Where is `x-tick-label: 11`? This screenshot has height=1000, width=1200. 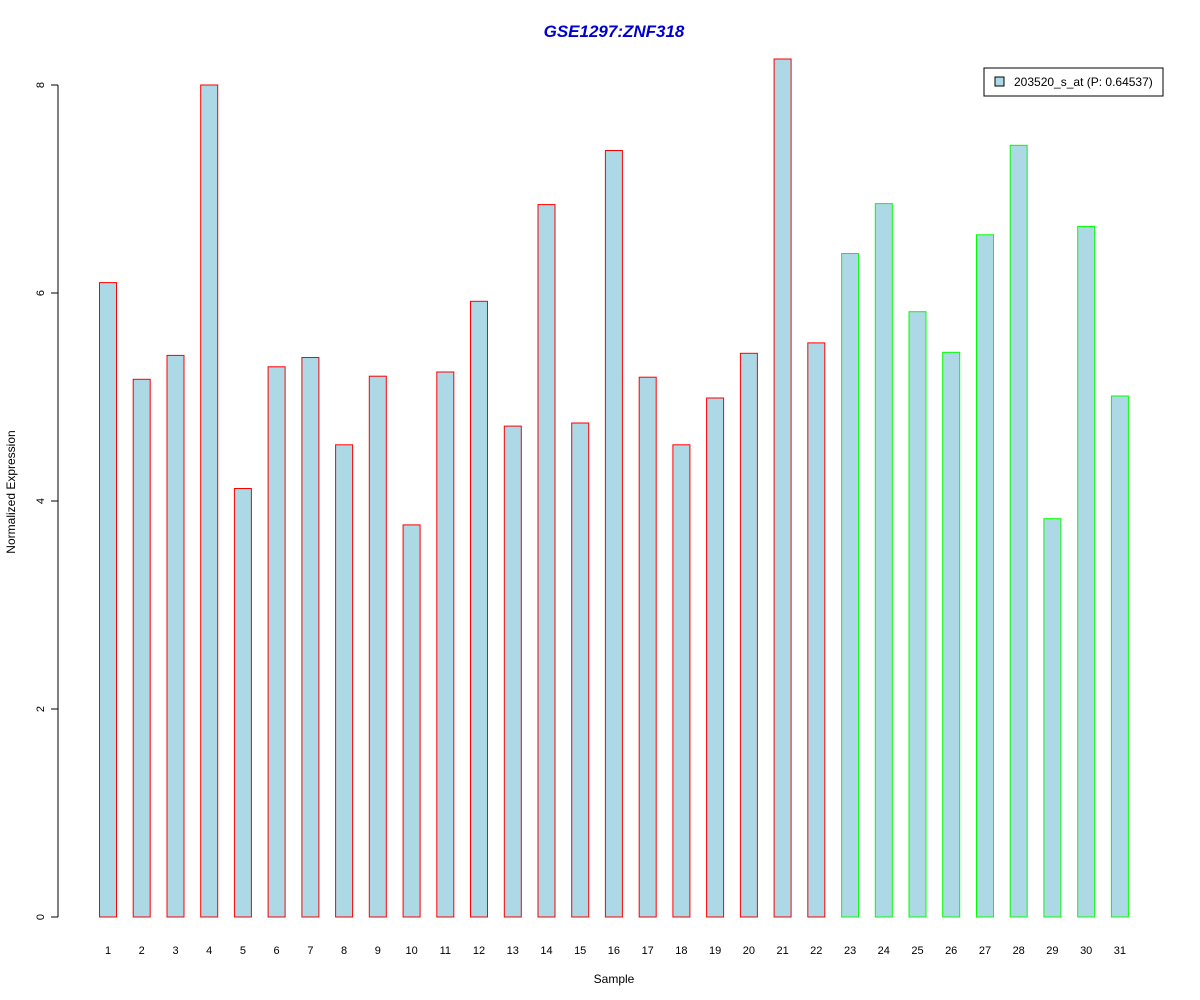 x-tick-label: 11 is located at coordinates (445, 951).